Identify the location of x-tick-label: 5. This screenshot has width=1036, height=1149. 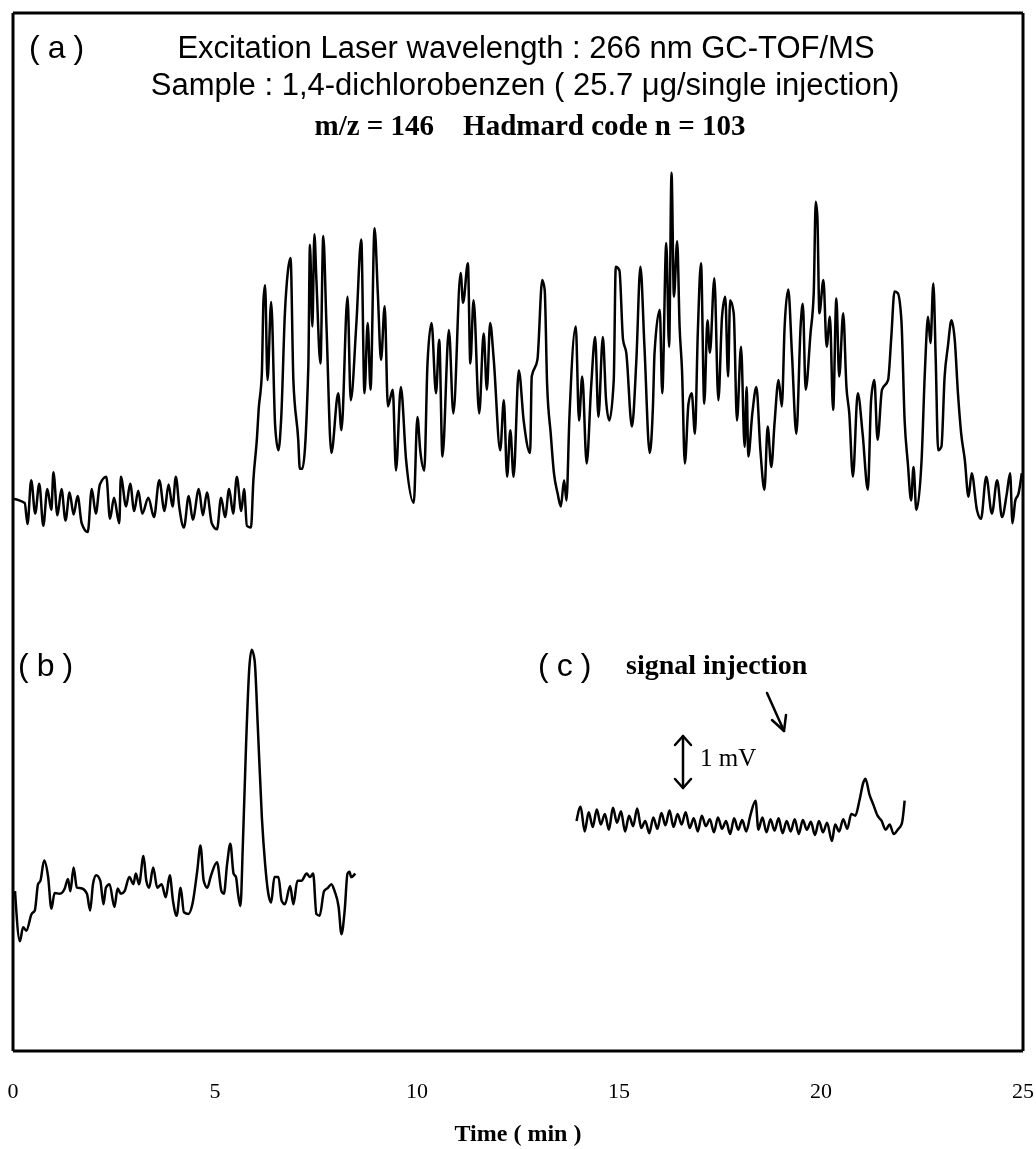
(215, 1090).